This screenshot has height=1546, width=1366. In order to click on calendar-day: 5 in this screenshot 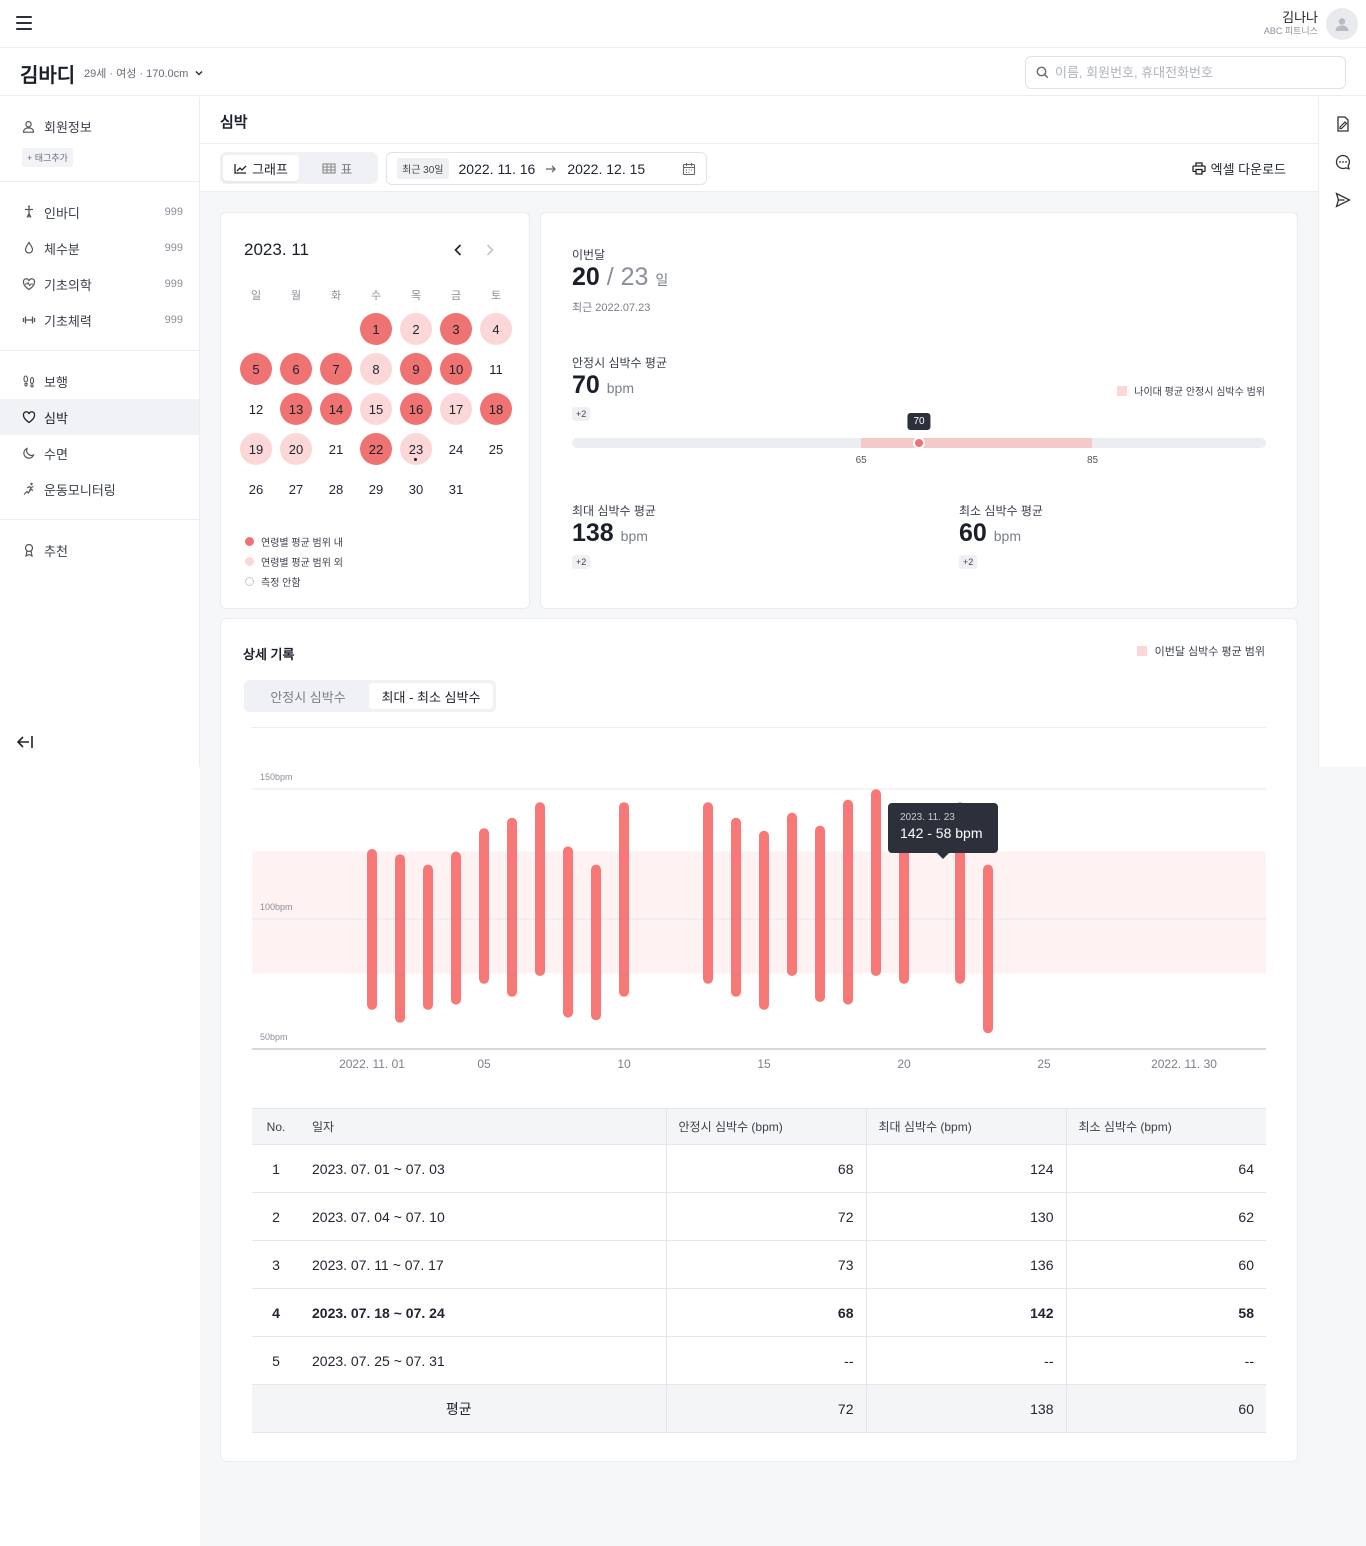, I will do `click(256, 369)`.